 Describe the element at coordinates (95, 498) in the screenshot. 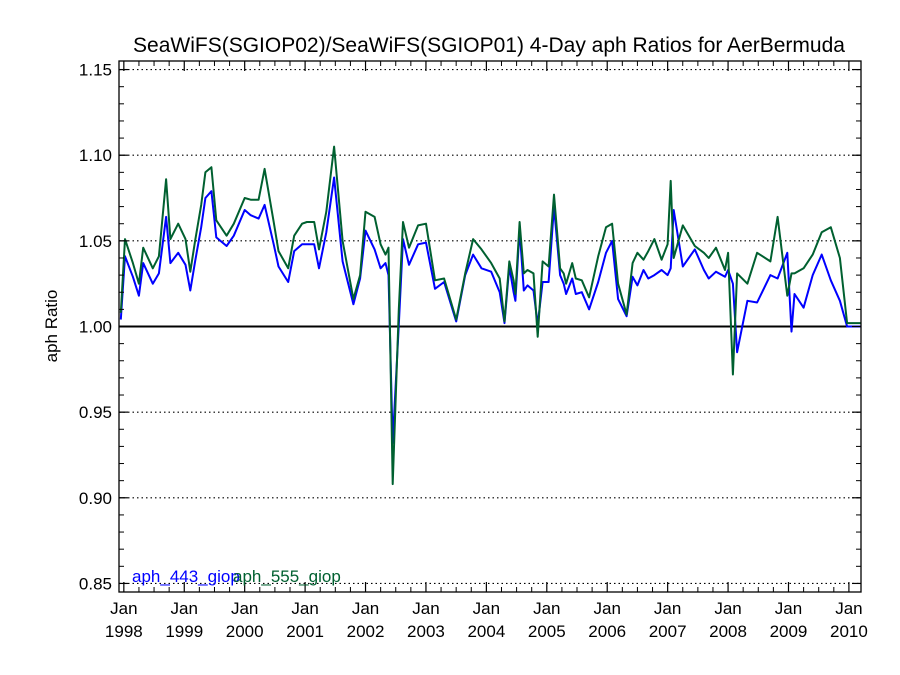

I see `y-tick-label: 0.90` at that location.